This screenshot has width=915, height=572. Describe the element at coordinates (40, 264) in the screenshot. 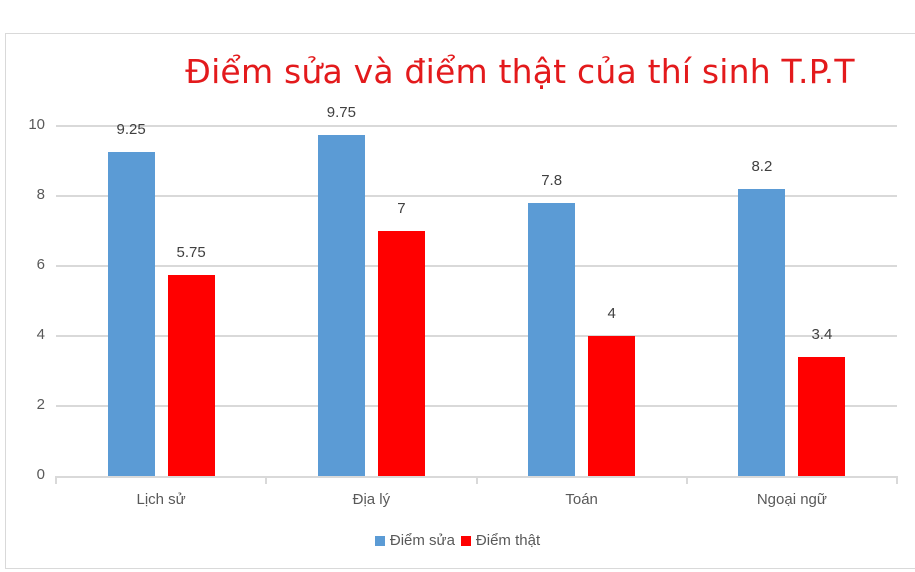

I see `y-tick-label: 6` at that location.